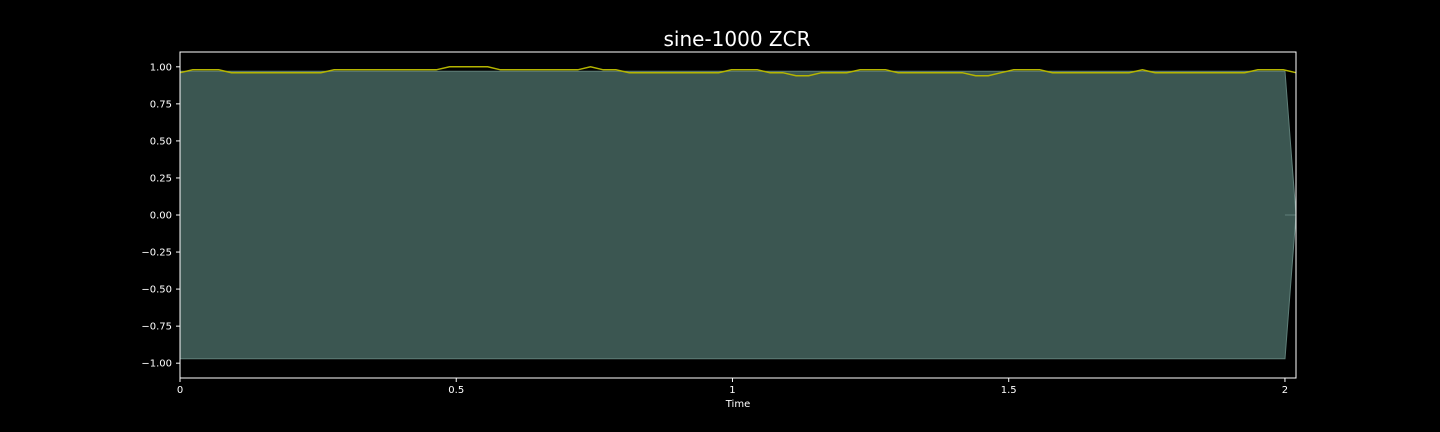 This screenshot has width=1440, height=432. I want to click on x-tick-label: 1, so click(732, 390).